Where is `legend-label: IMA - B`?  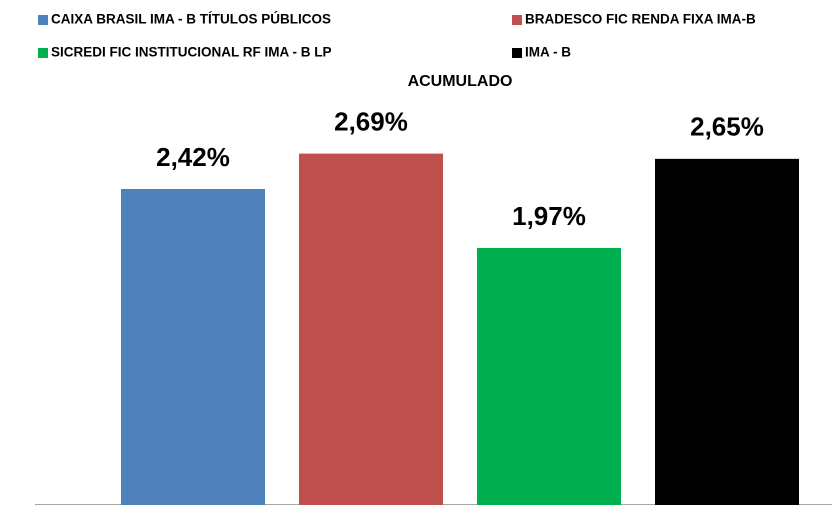
legend-label: IMA - B is located at coordinates (548, 52).